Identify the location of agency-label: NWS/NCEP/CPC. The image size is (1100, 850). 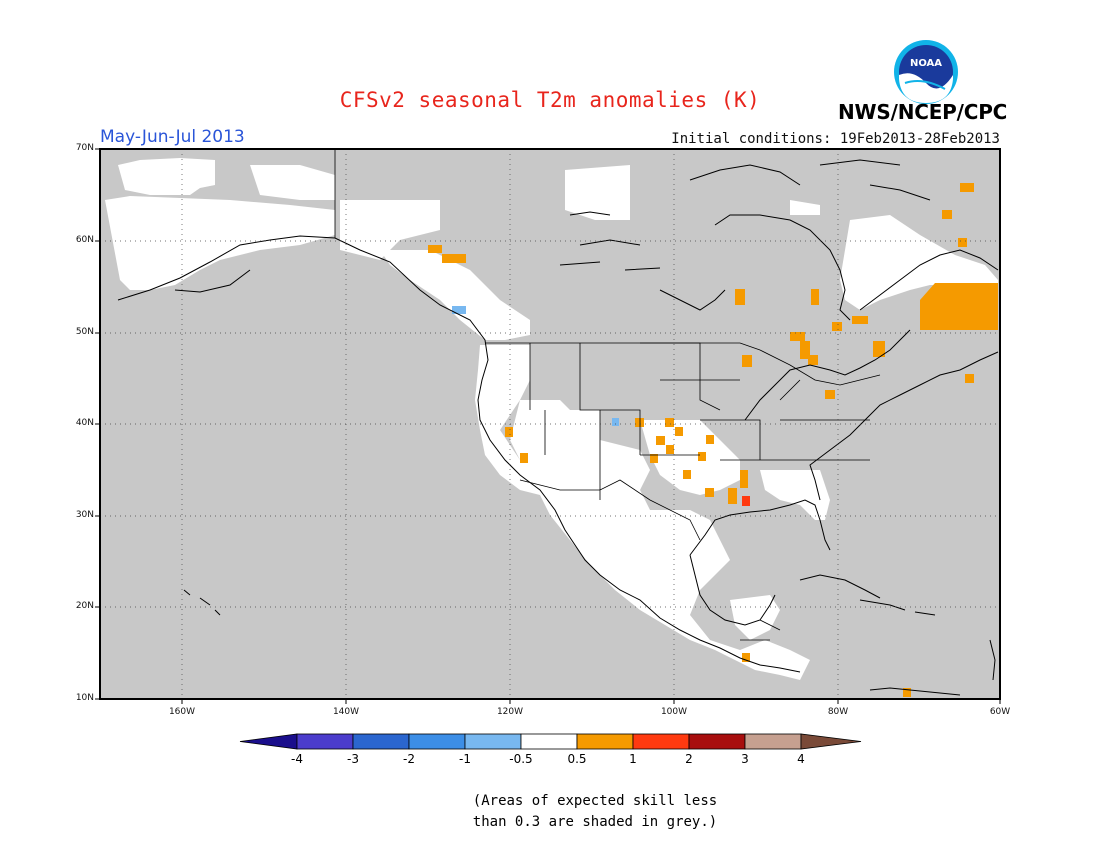
(923, 112).